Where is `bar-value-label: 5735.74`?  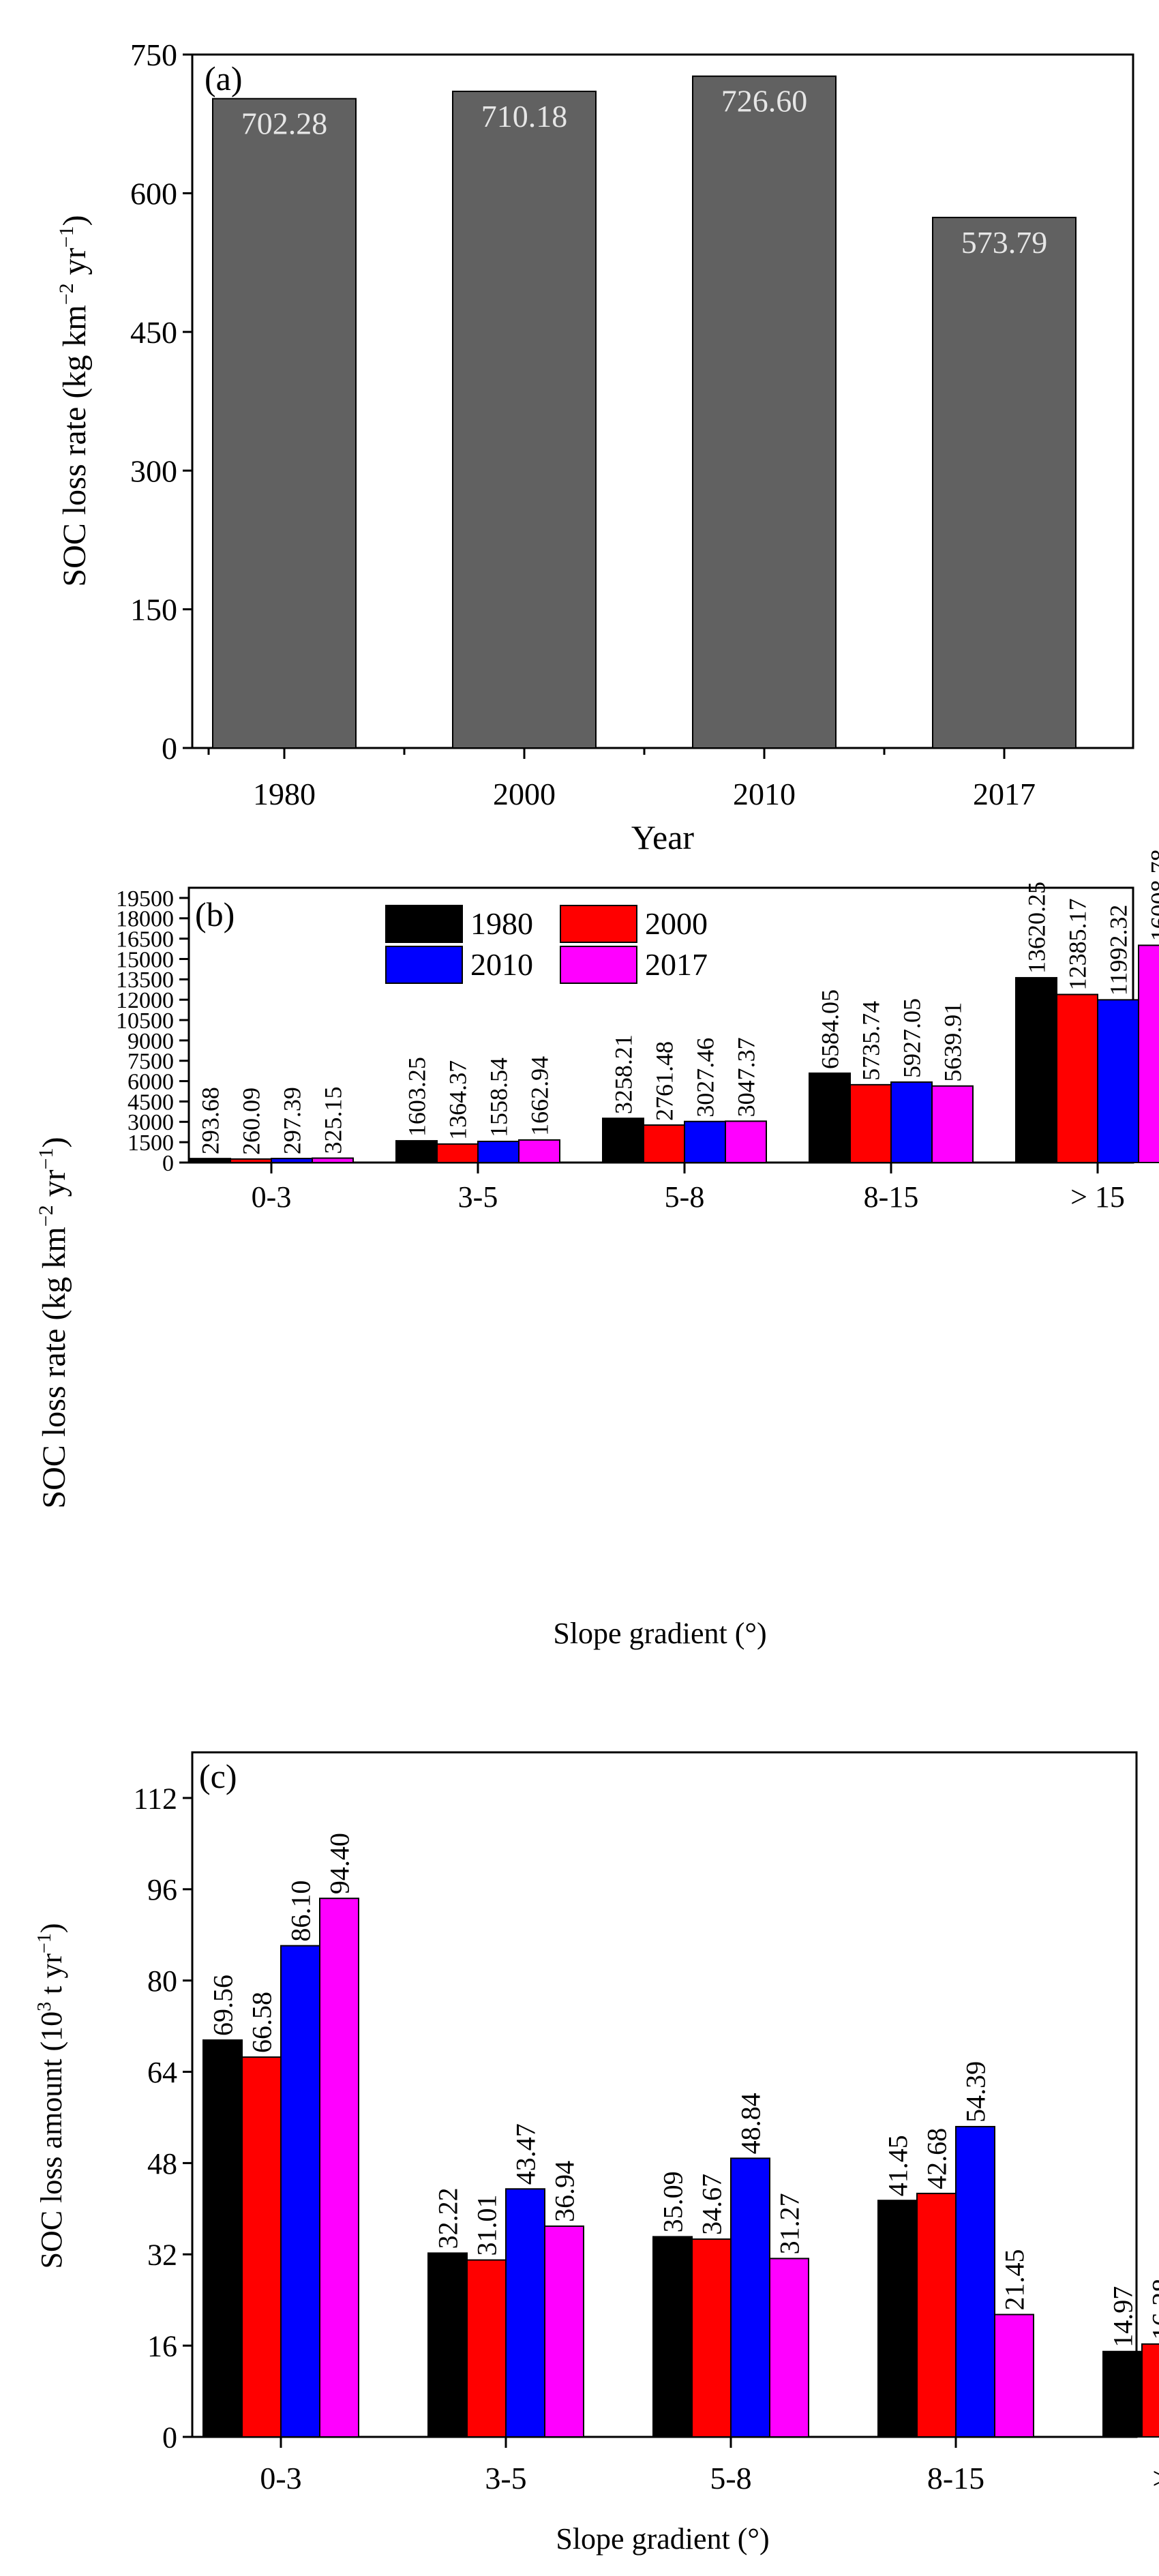
bar-value-label: 5735.74 is located at coordinates (871, 1041).